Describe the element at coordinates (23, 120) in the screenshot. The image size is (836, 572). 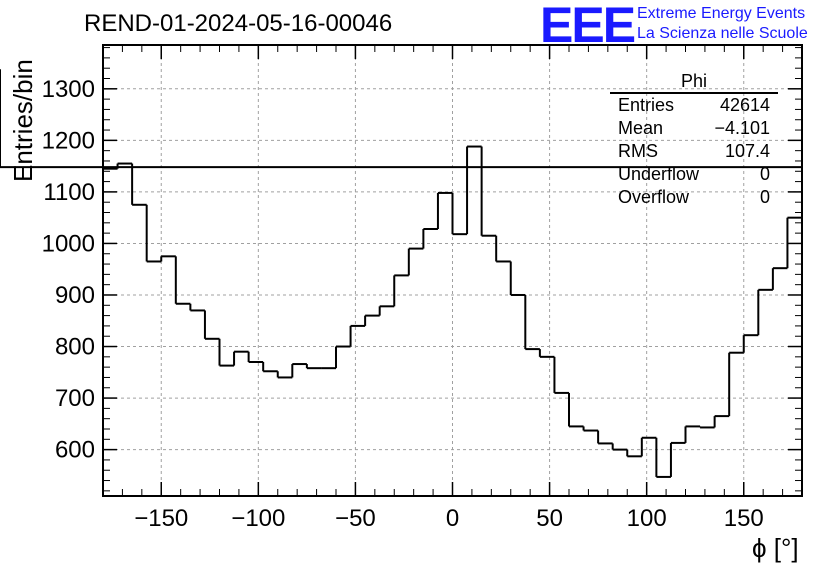
I see `y-axis-label: Entries/bin` at that location.